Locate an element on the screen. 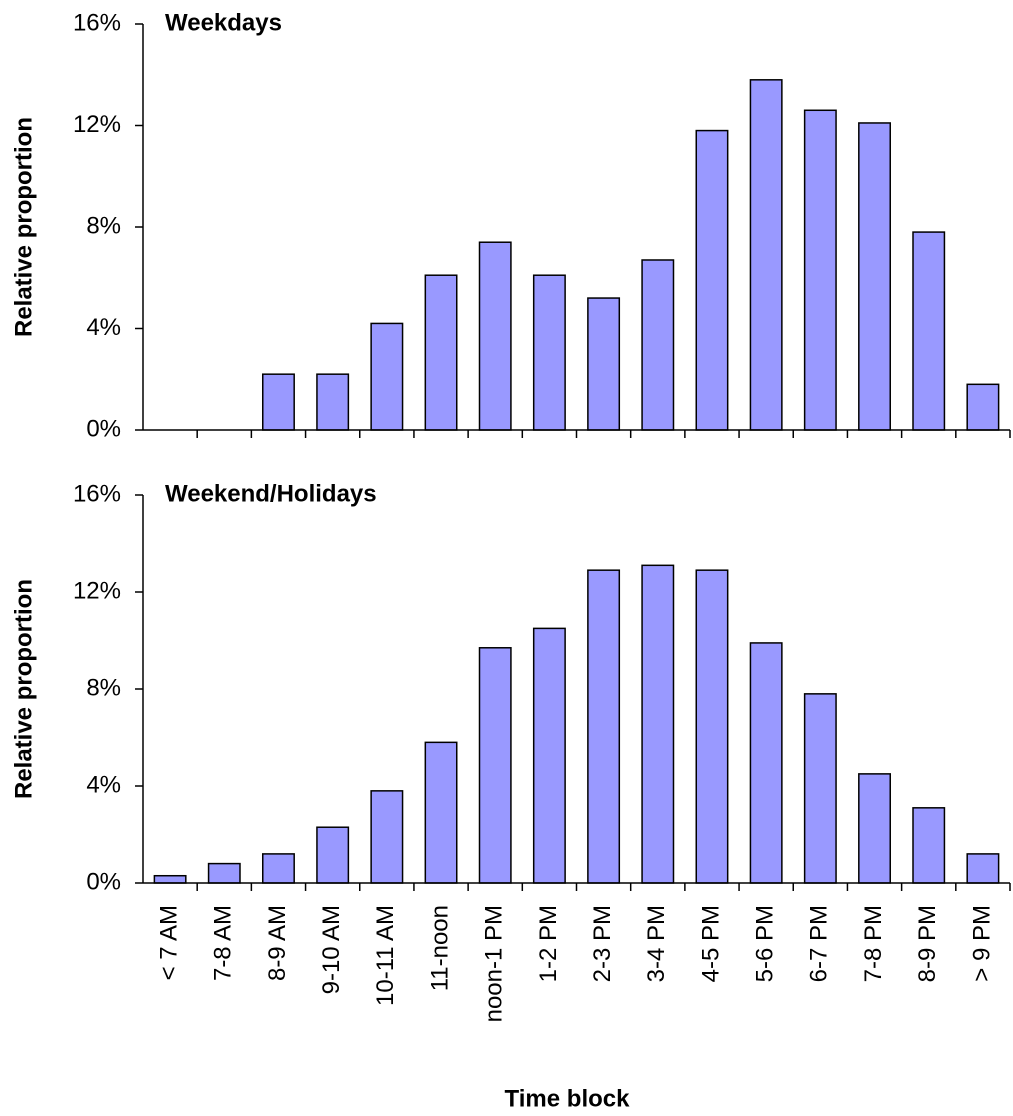  x-tick-label: 7-8 AM is located at coordinates (223, 943).